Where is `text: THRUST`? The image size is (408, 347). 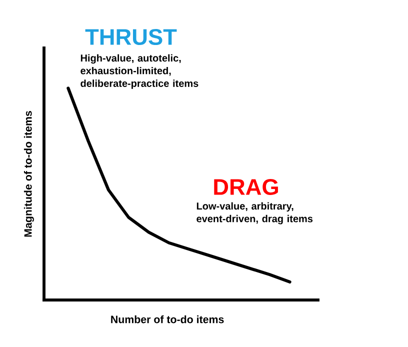
text: THRUST is located at coordinates (131, 37).